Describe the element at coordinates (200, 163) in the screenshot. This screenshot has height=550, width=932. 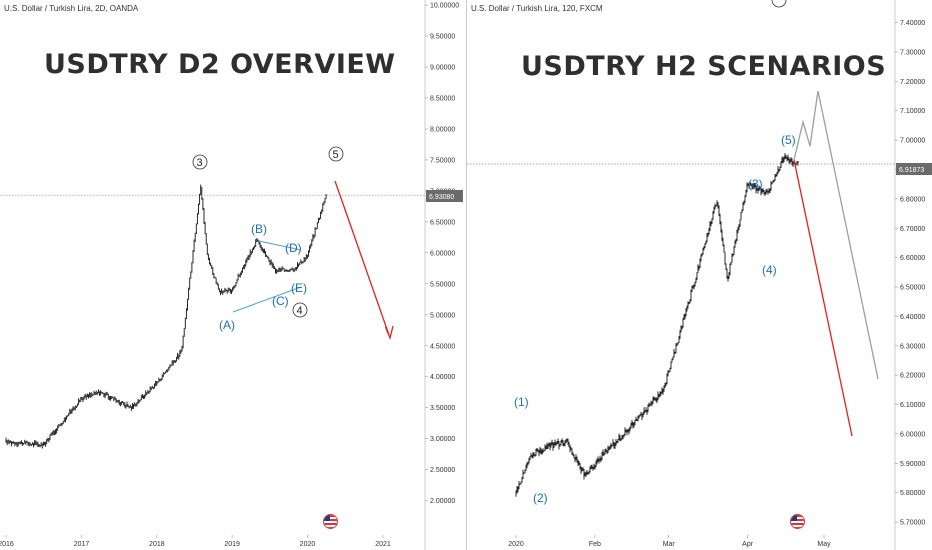
I see `svg-text: 3` at that location.